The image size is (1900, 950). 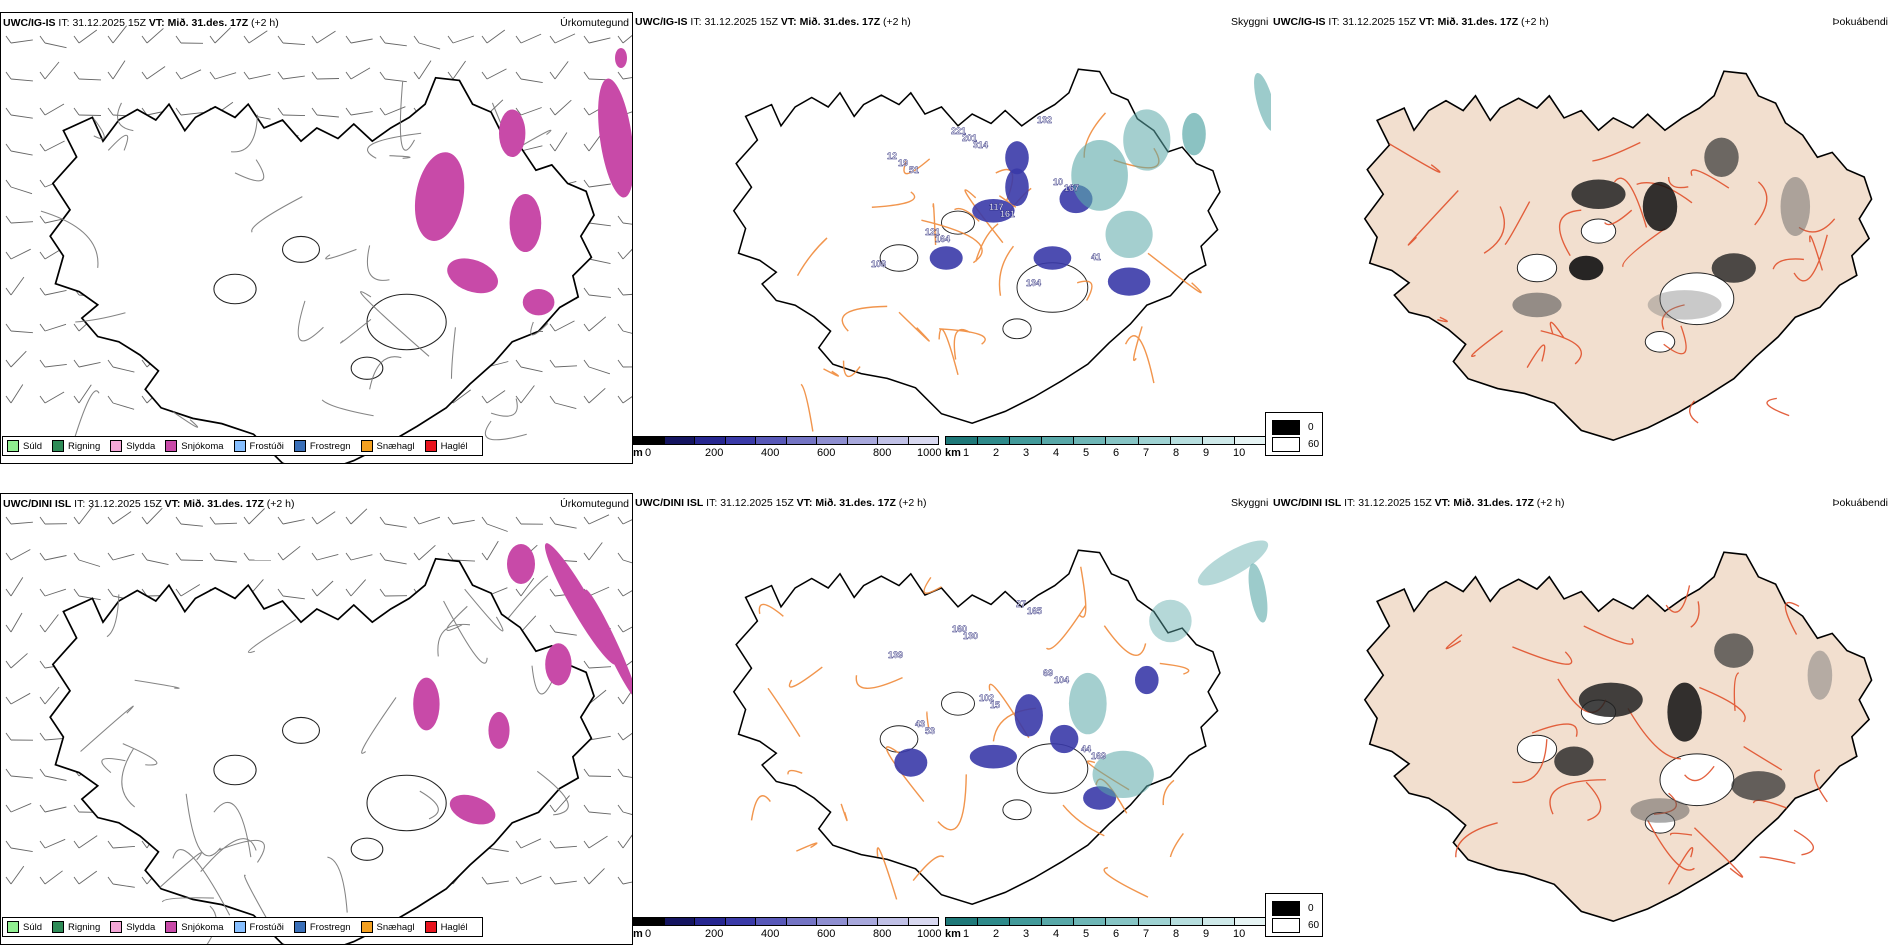 What do you see at coordinates (1311, 908) in the screenshot?
I see `fog-legend-label: 0` at bounding box center [1311, 908].